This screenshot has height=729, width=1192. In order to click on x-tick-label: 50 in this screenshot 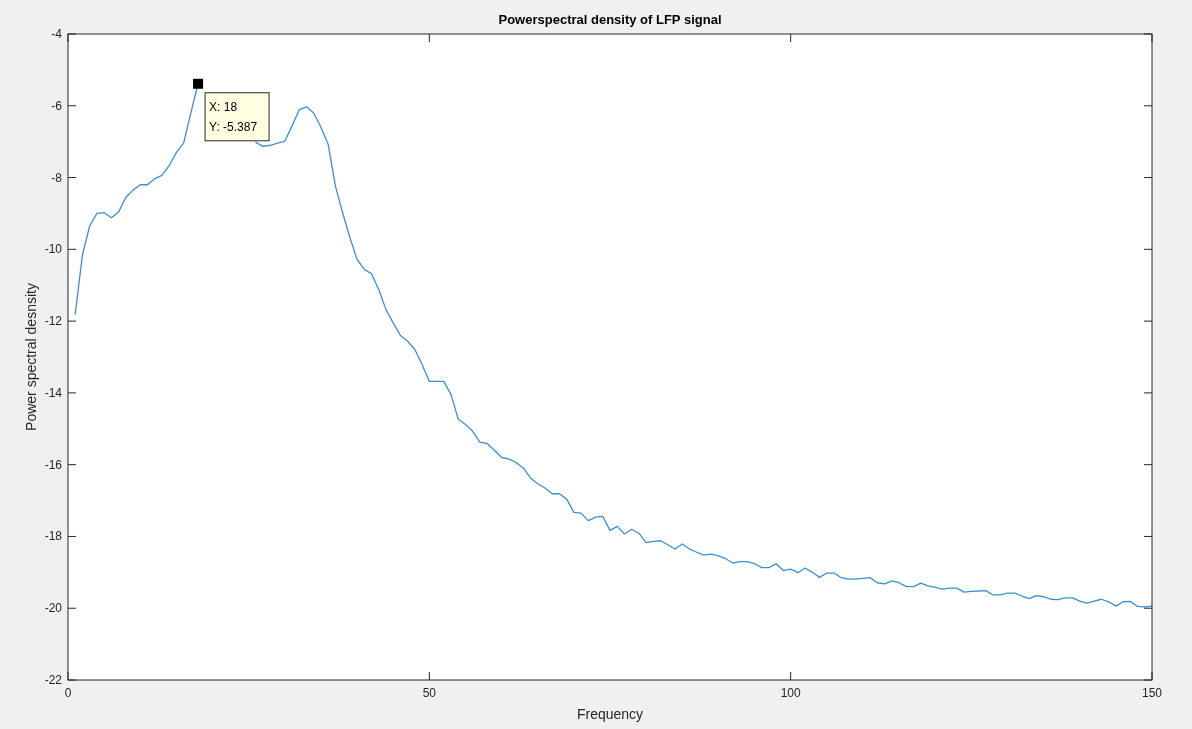, I will do `click(429, 693)`.